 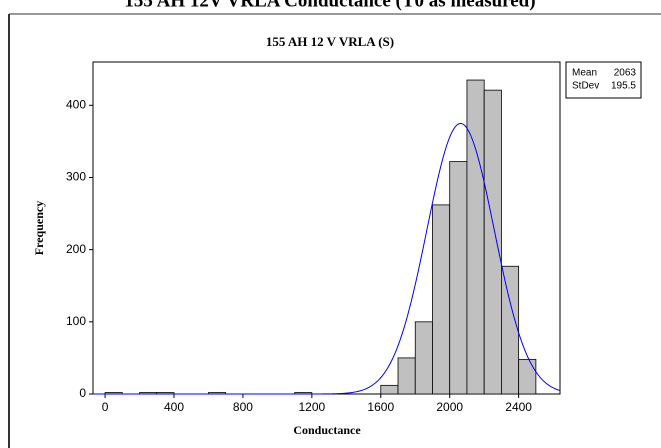 What do you see at coordinates (105, 407) in the screenshot?
I see `x-tick-label: 0` at bounding box center [105, 407].